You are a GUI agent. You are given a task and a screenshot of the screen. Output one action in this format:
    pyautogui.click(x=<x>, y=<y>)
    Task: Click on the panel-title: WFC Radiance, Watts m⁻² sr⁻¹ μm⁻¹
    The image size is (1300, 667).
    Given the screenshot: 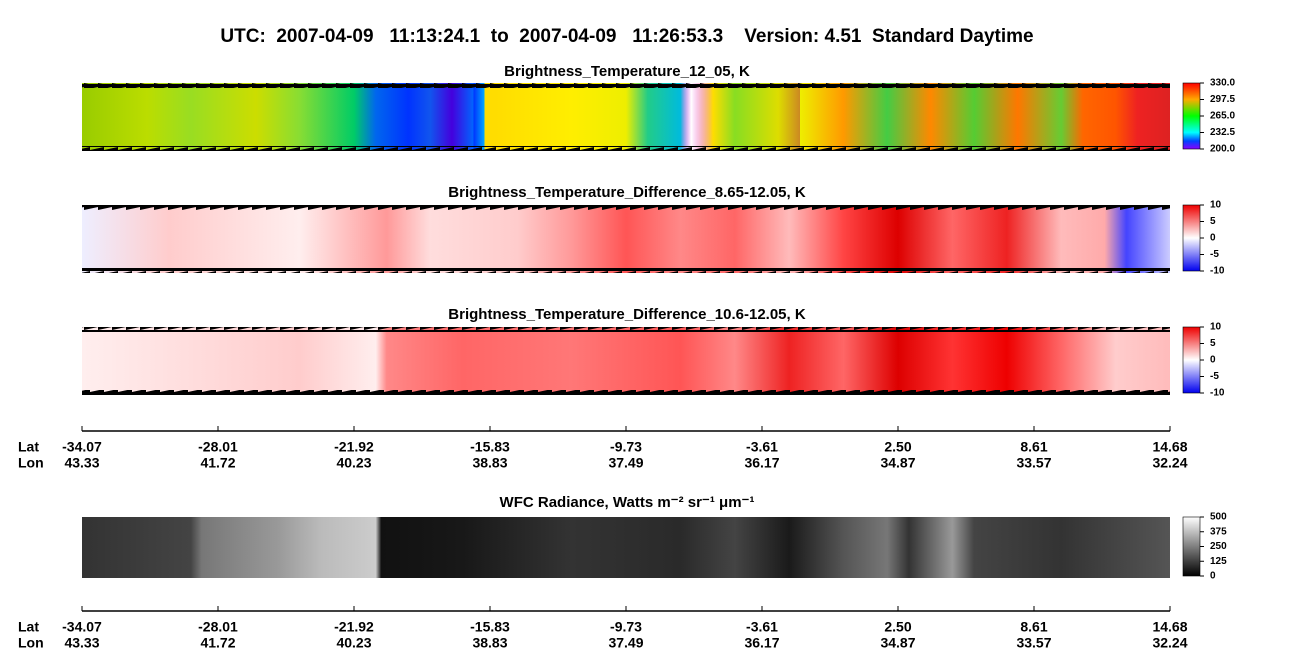 What is the action you would take?
    pyautogui.click(x=627, y=502)
    